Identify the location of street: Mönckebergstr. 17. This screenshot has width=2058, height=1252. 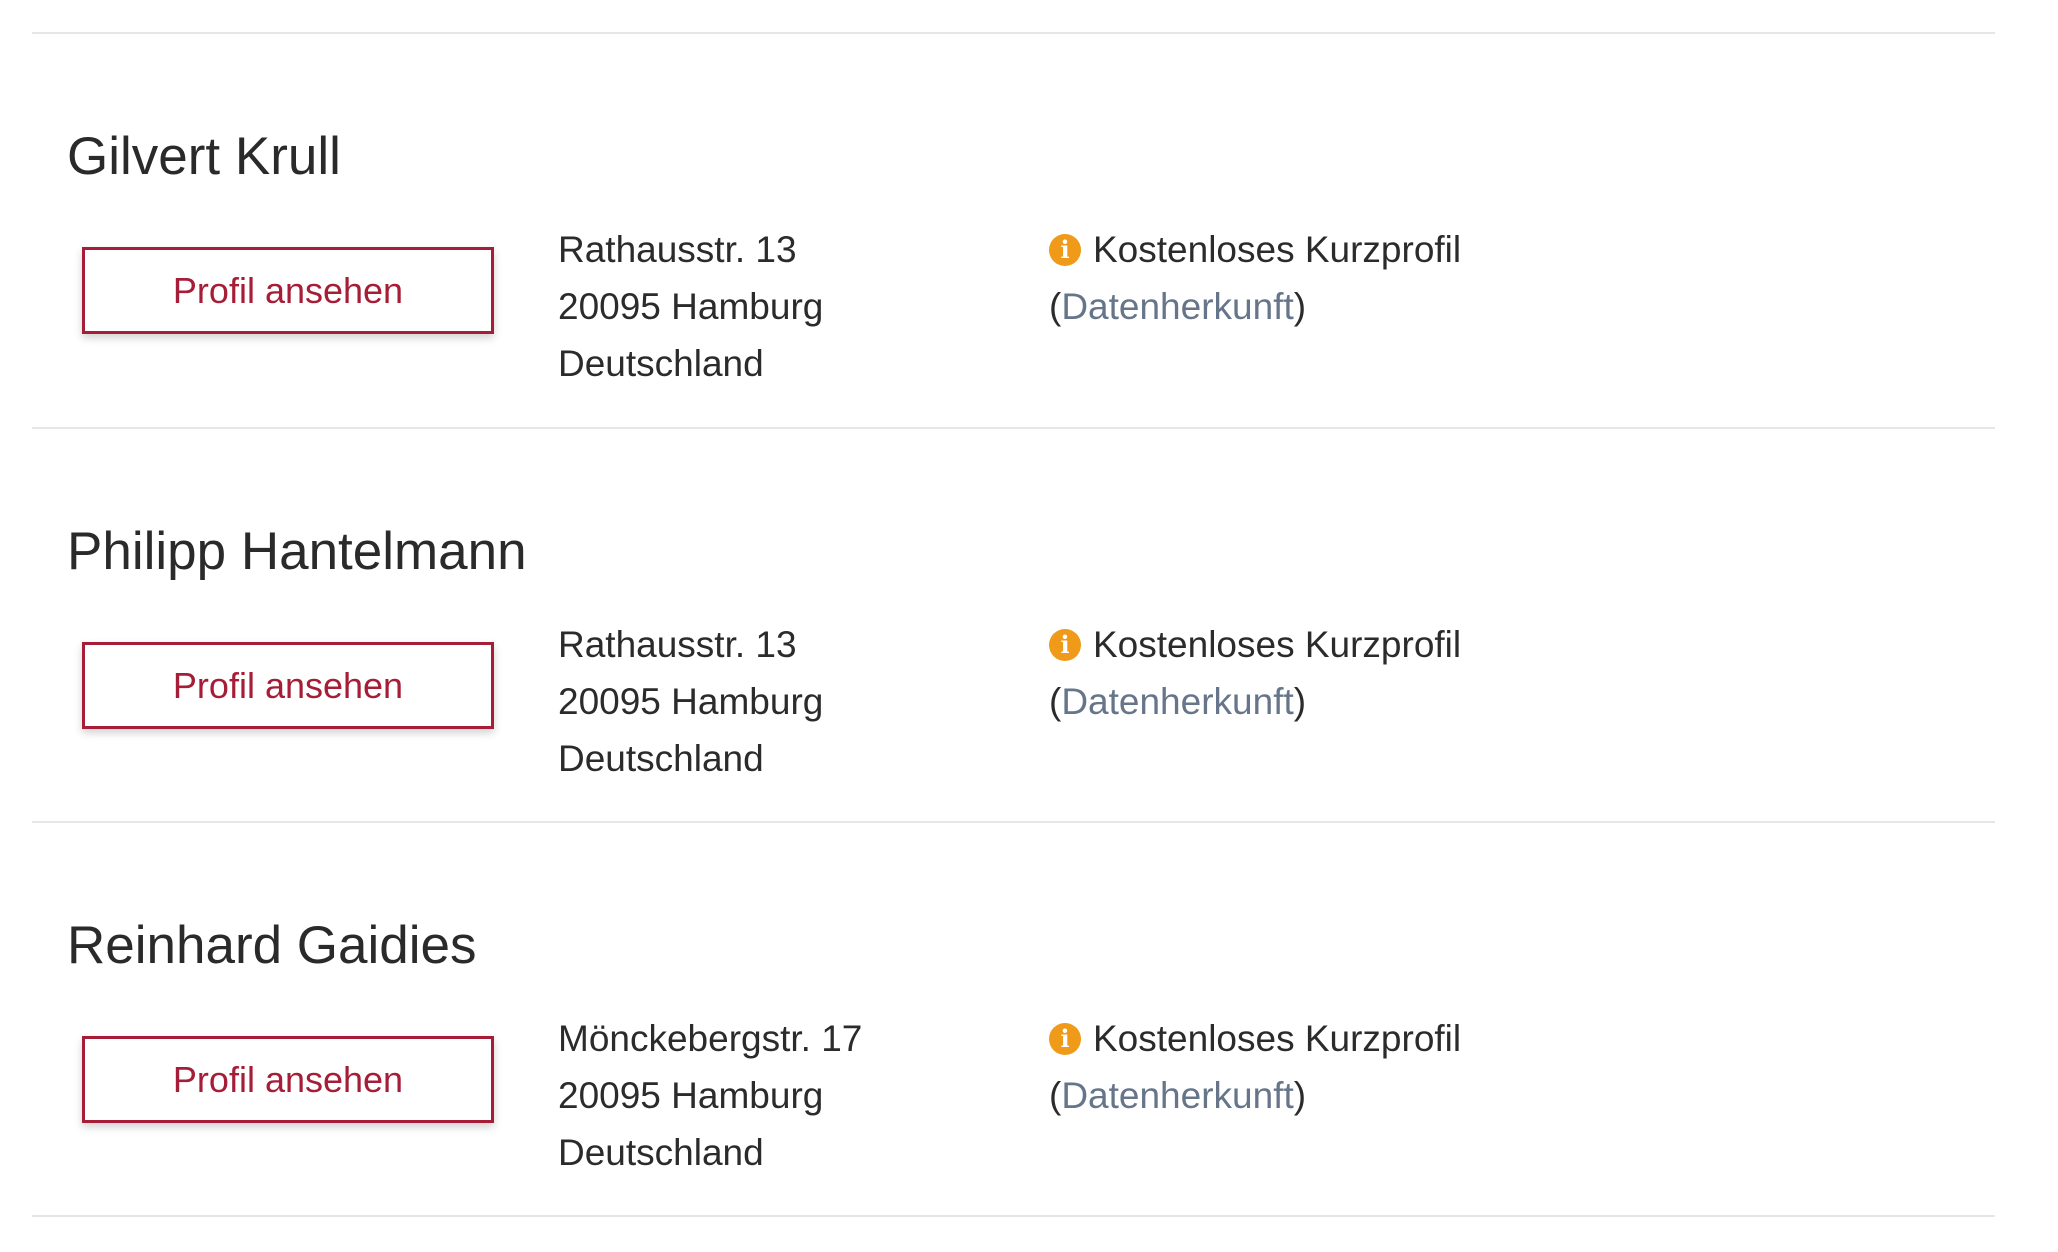
(710, 1038).